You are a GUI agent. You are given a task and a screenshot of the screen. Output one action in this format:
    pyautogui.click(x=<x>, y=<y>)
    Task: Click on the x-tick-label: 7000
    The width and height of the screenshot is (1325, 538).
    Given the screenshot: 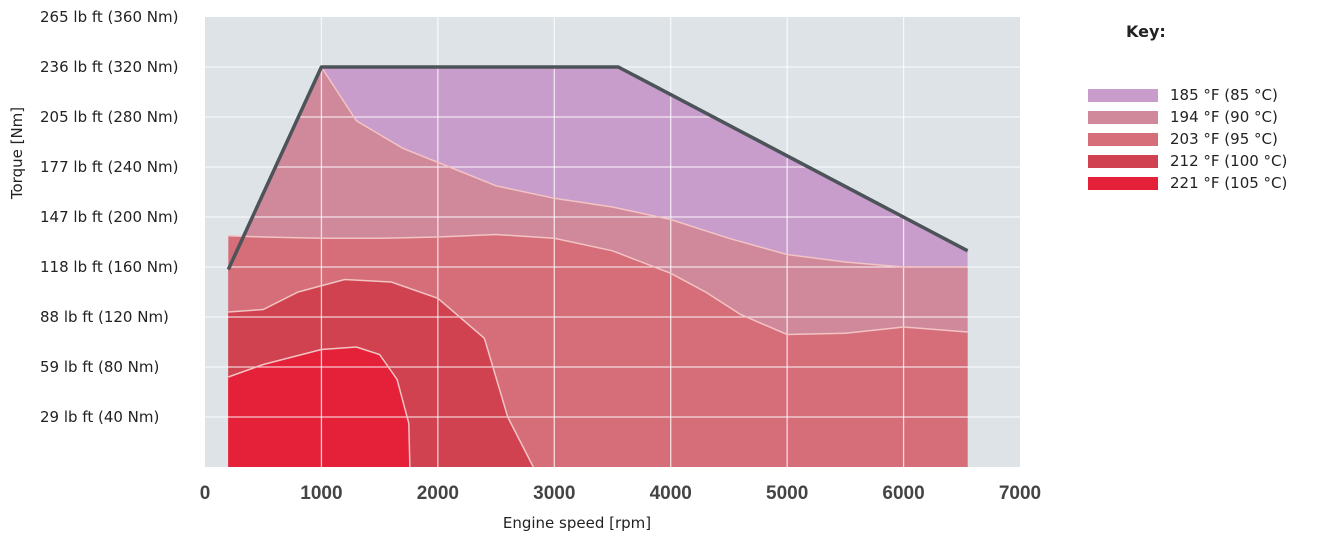 What is the action you would take?
    pyautogui.click(x=1020, y=493)
    